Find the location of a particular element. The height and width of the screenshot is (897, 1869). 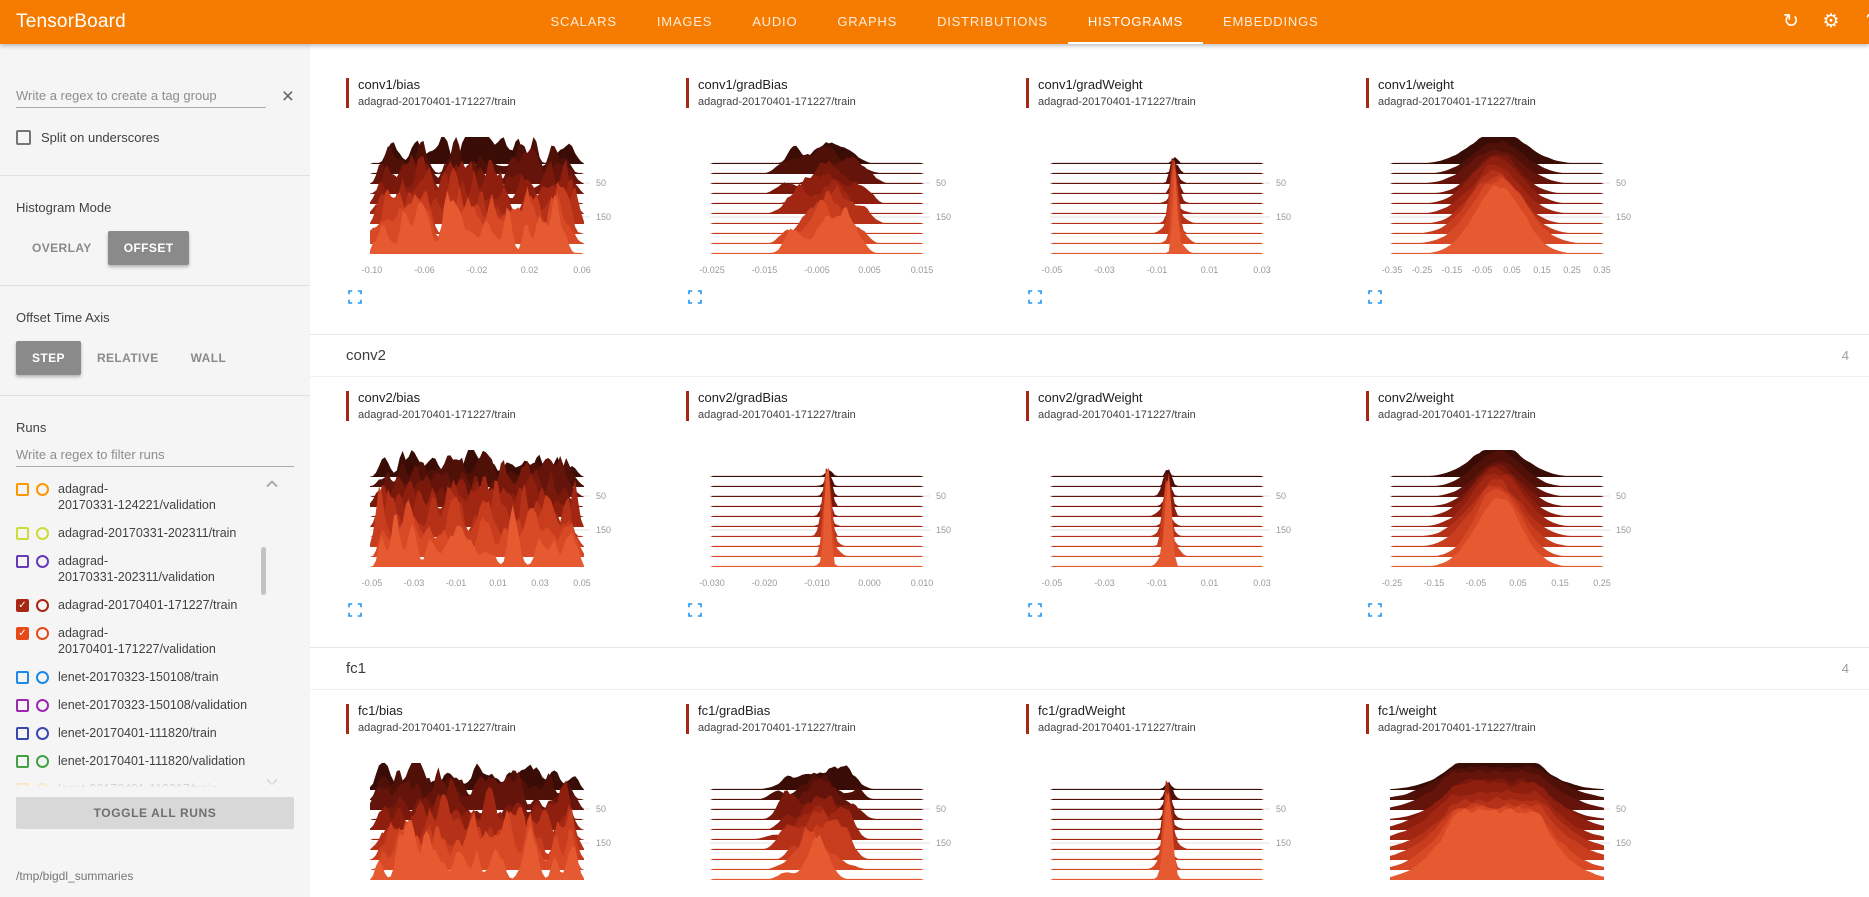

svg-text: 0.01 is located at coordinates (498, 583).